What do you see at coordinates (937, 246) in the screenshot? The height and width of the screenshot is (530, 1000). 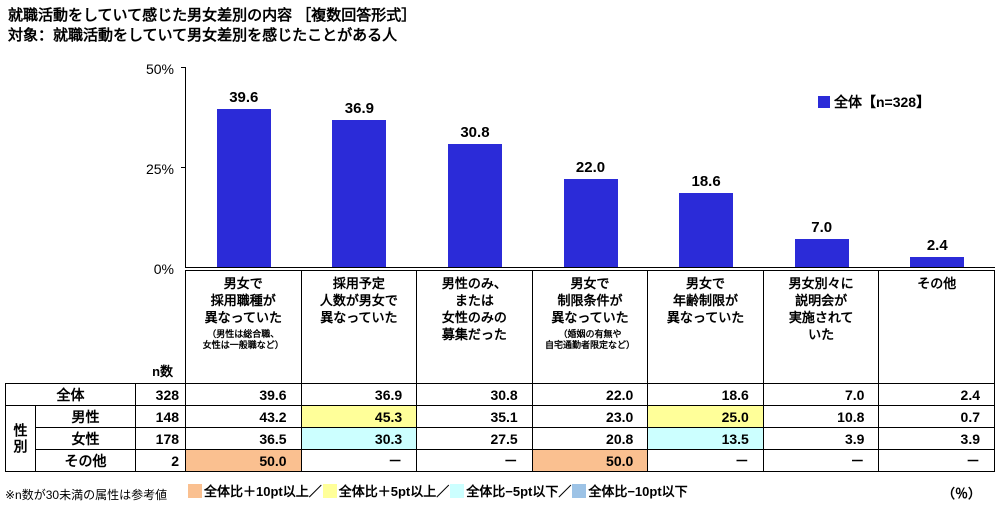 I see `bar-value-label: 2.4` at bounding box center [937, 246].